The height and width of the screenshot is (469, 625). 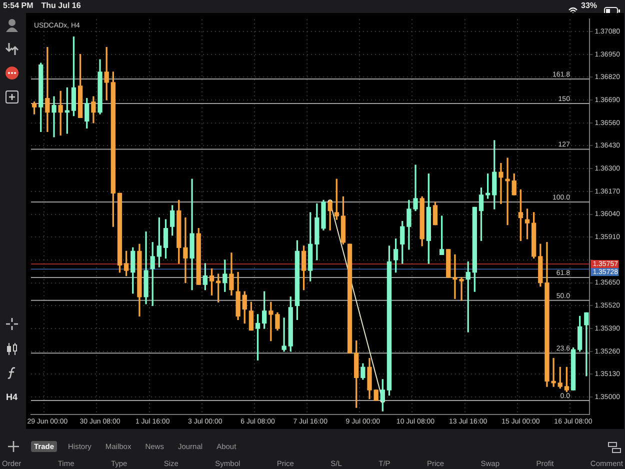 What do you see at coordinates (18, 5) in the screenshot?
I see `text: 5:54 PM` at bounding box center [18, 5].